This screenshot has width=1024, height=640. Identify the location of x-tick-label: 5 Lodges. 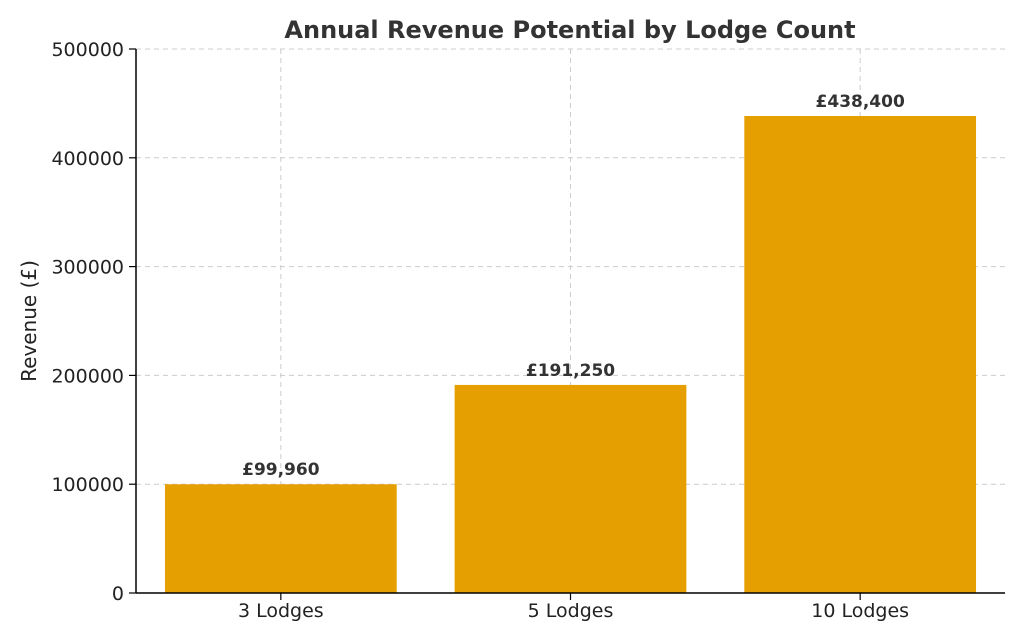
(571, 611).